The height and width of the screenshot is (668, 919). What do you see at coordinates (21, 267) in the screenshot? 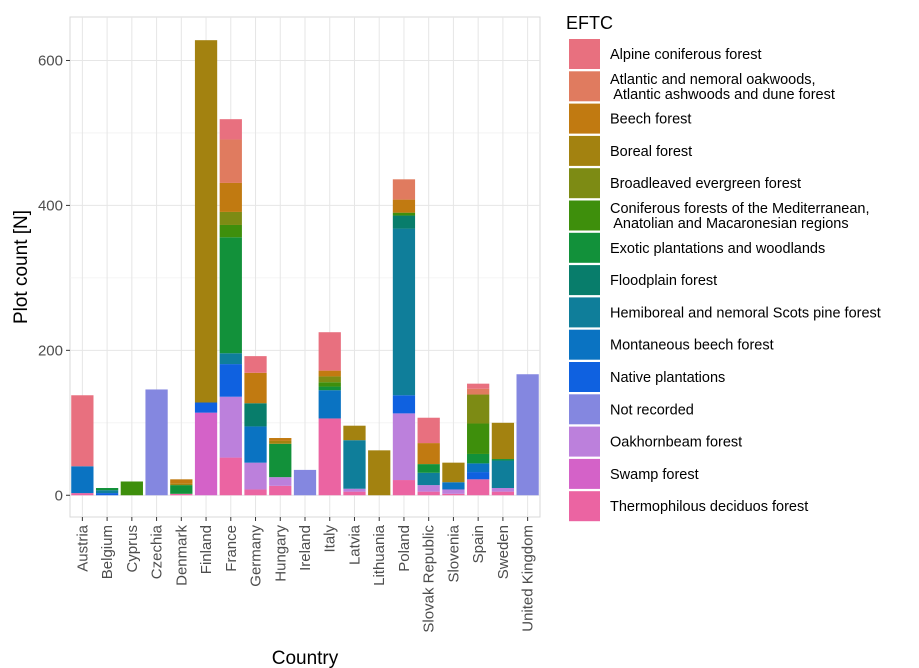
I see `y-axis-title: Plot count [N]` at bounding box center [21, 267].